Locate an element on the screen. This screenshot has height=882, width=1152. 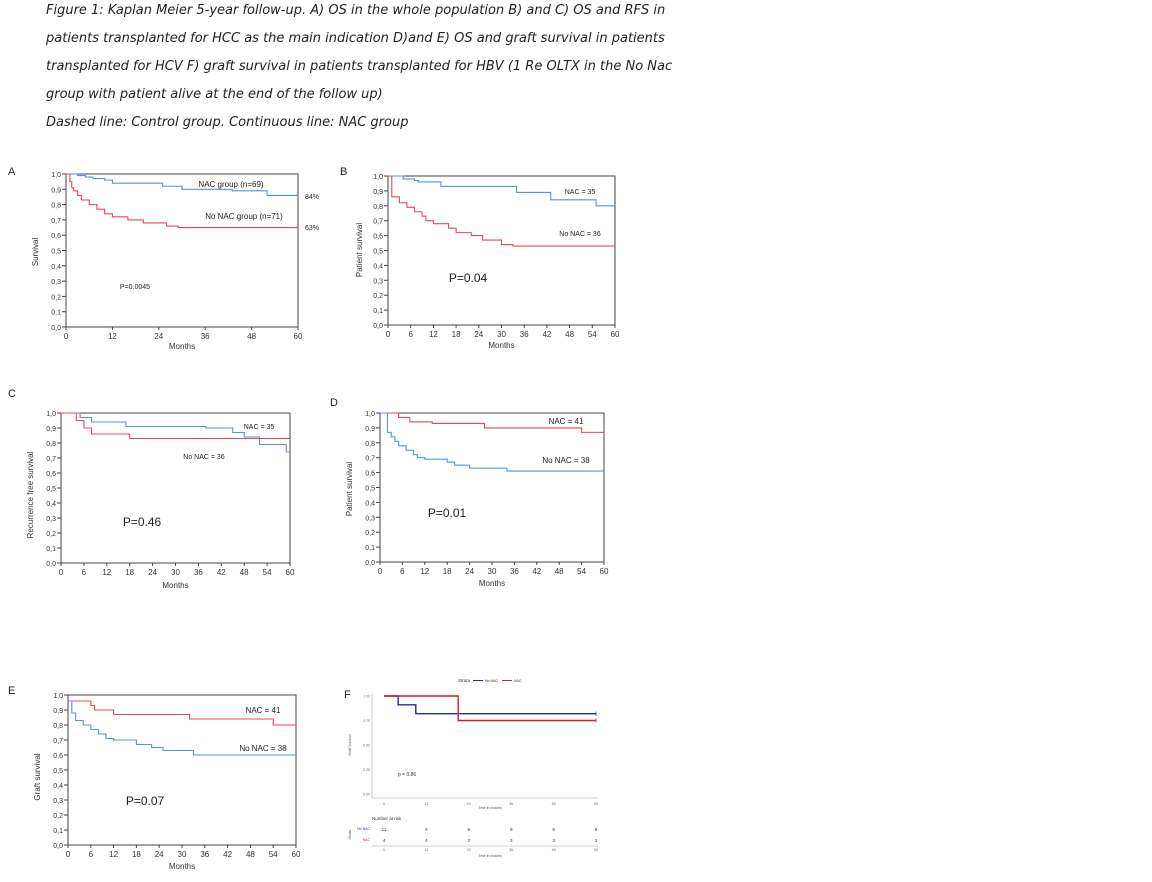
x-tick-label: 60 is located at coordinates (604, 571).